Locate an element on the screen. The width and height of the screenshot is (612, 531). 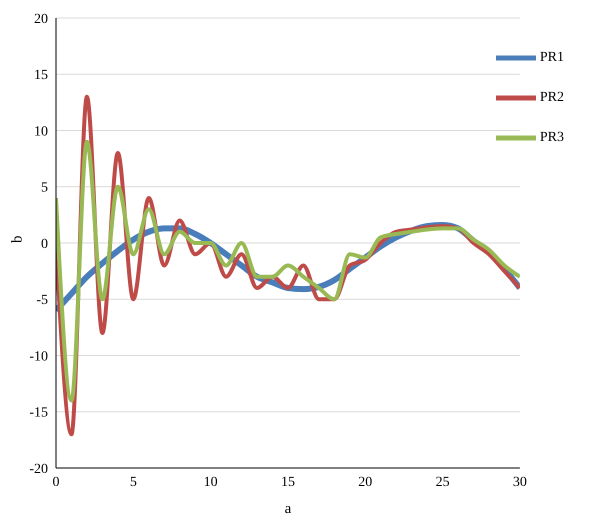
x-tick-label: 10 is located at coordinates (211, 482).